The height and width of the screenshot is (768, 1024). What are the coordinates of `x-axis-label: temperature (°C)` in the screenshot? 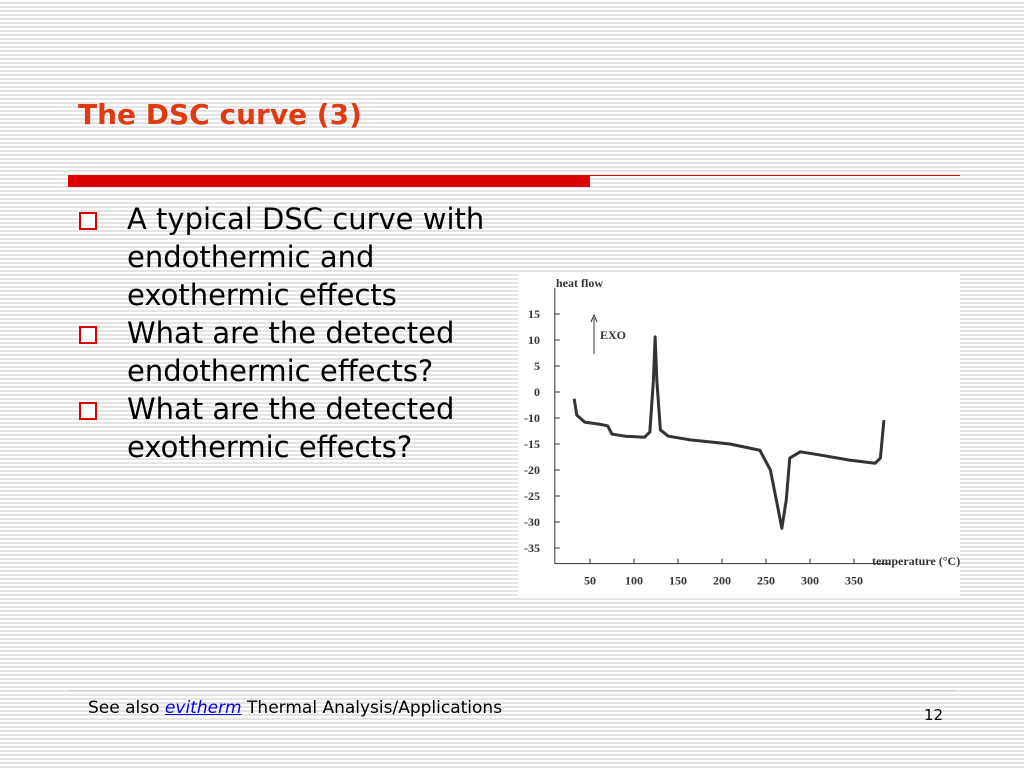 It's located at (916, 561).